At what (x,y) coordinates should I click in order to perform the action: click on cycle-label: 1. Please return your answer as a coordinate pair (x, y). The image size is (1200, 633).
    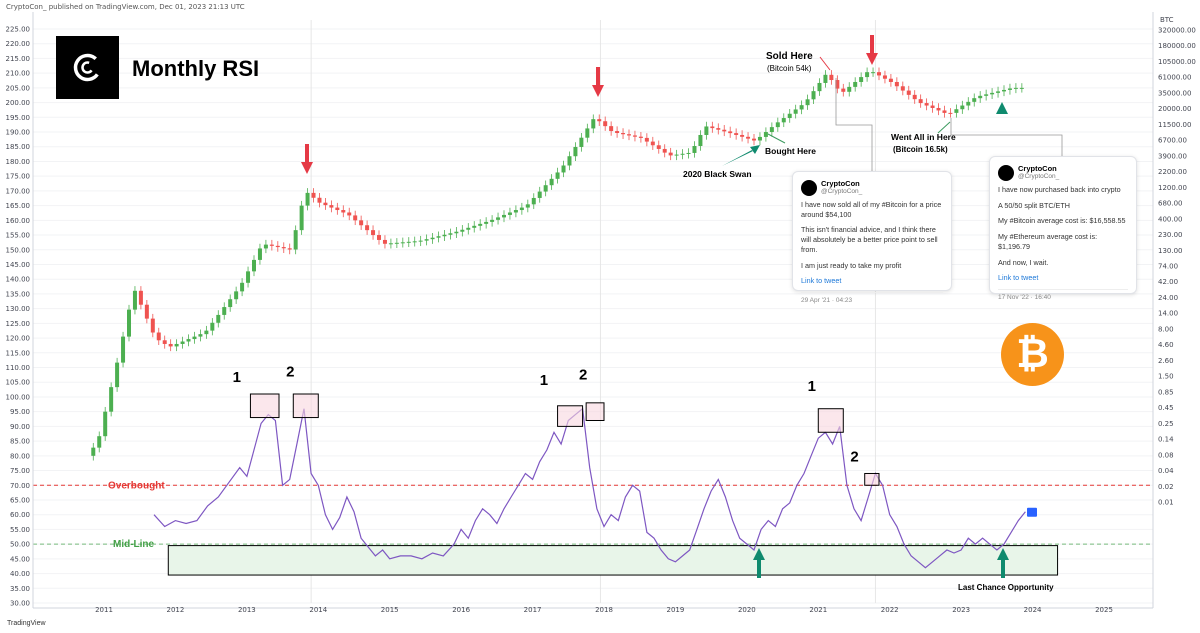
    Looking at the image, I should click on (237, 377).